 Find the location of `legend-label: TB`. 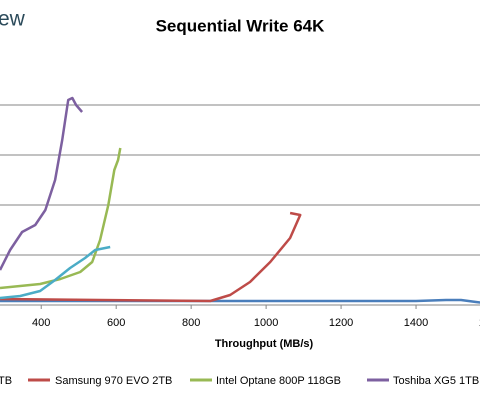

legend-label: TB is located at coordinates (6, 381).